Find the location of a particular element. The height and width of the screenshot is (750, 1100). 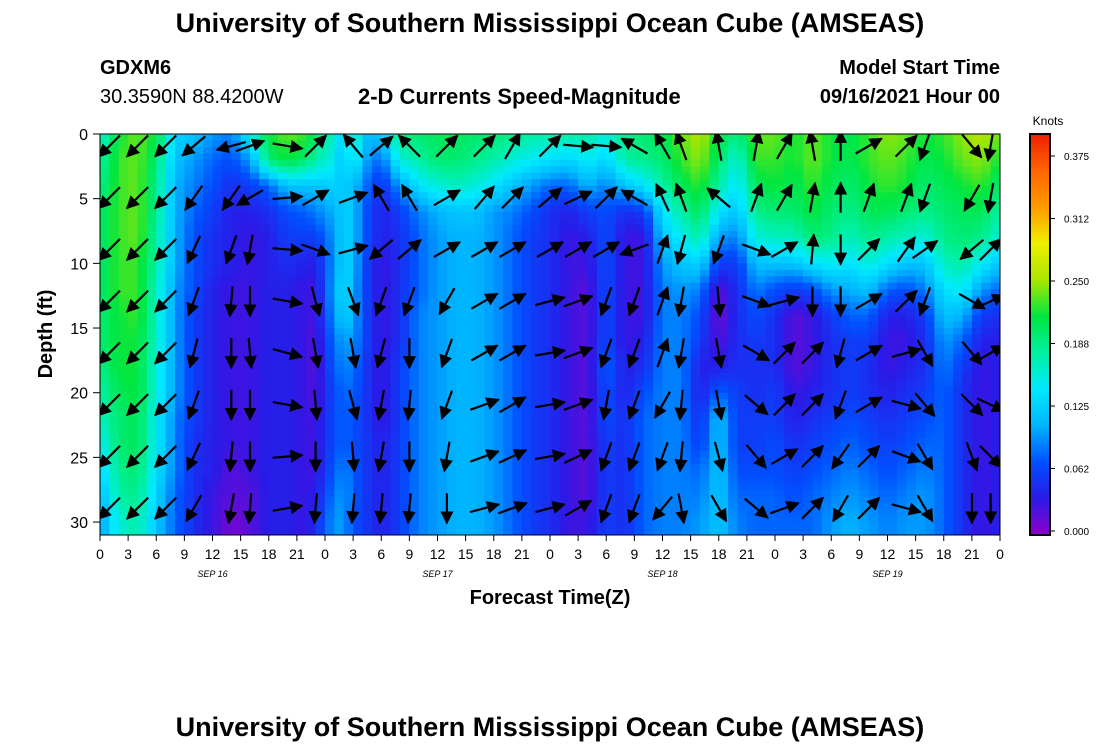

station-id: GDXM6 is located at coordinates (136, 68).